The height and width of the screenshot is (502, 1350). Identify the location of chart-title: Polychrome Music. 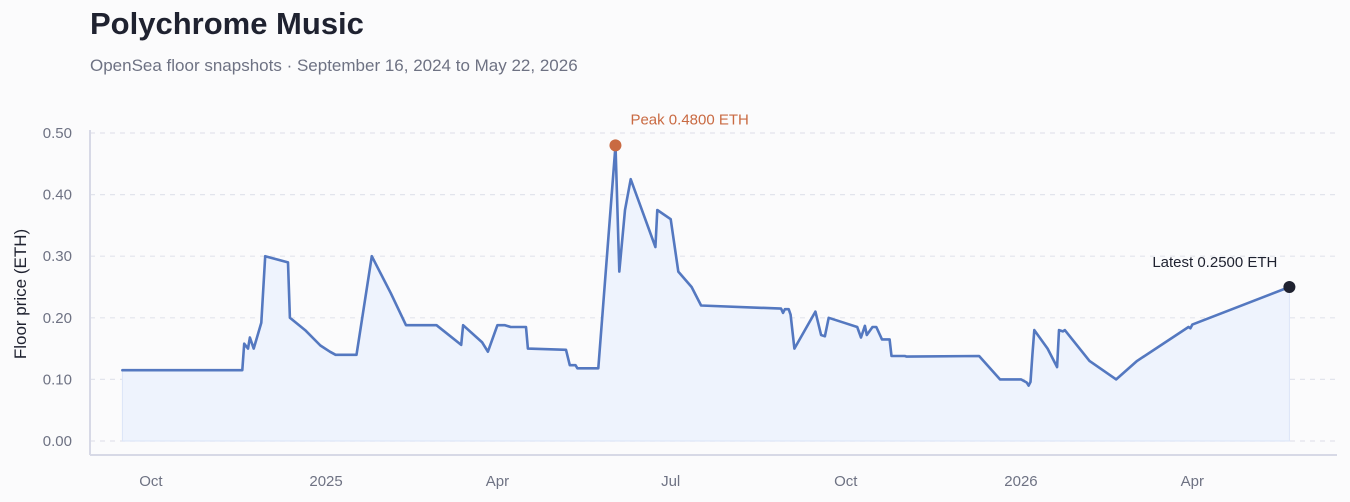
(227, 23).